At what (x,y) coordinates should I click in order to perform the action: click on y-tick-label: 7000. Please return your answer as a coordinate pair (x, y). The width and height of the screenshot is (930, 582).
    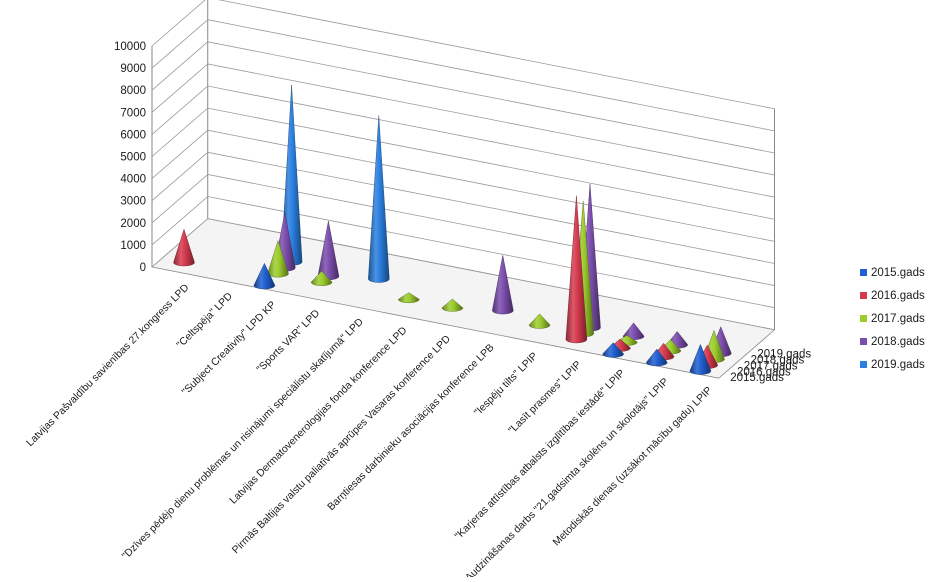
    Looking at the image, I should click on (133, 113).